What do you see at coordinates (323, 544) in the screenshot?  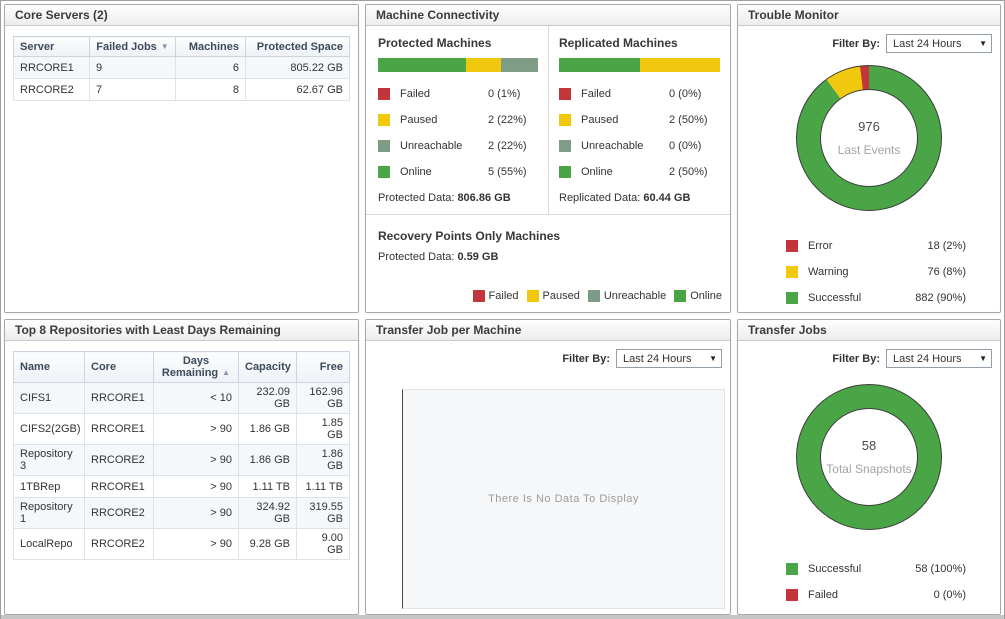 I see `repo-free: 9.00 GB` at bounding box center [323, 544].